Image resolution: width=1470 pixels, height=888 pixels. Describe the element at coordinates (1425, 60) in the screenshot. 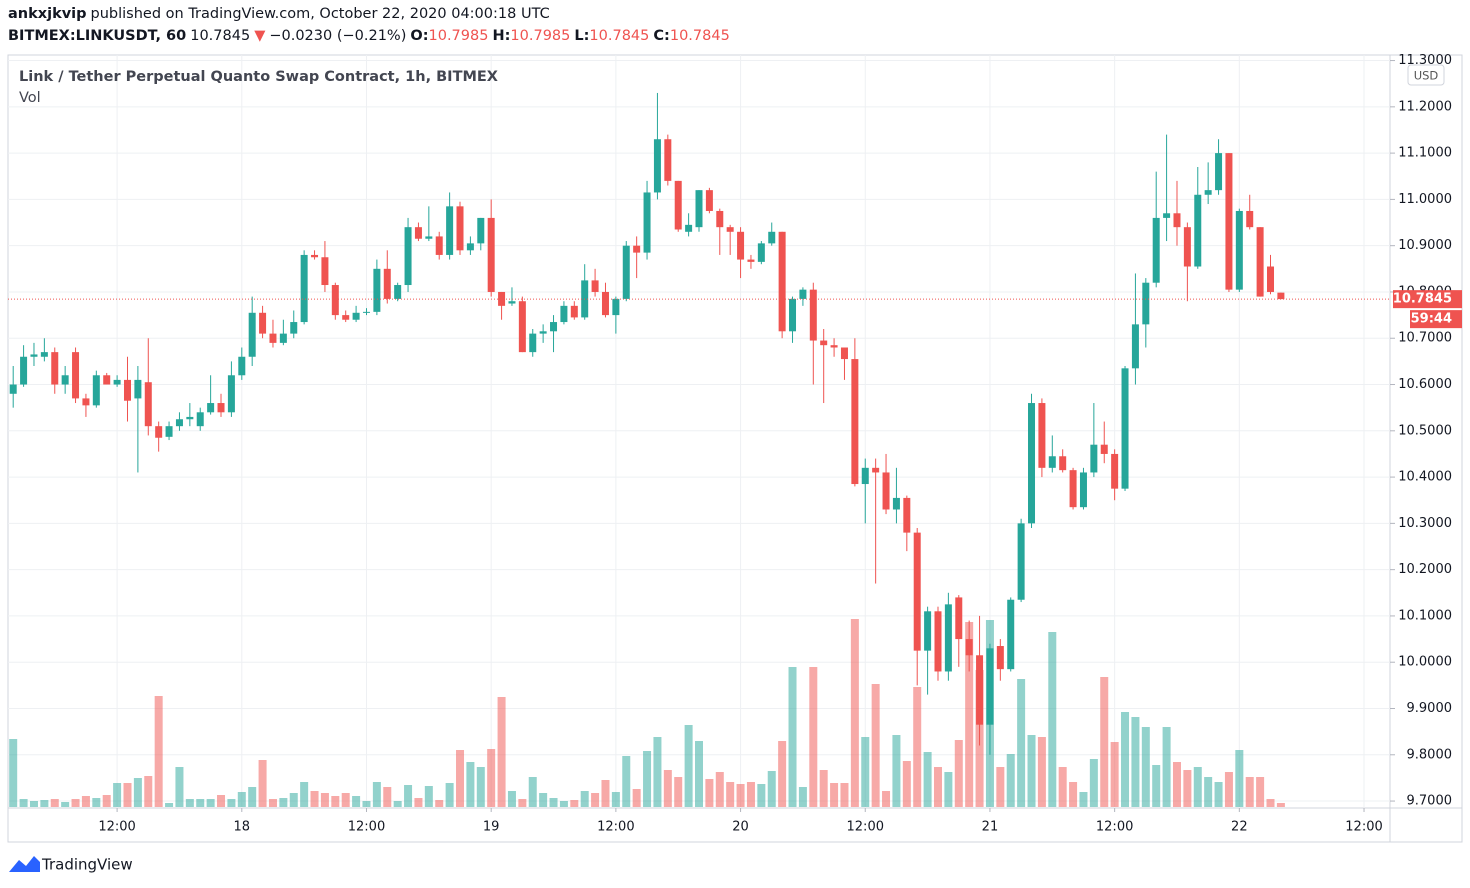

I see `y-tick-label: 11.3000` at that location.